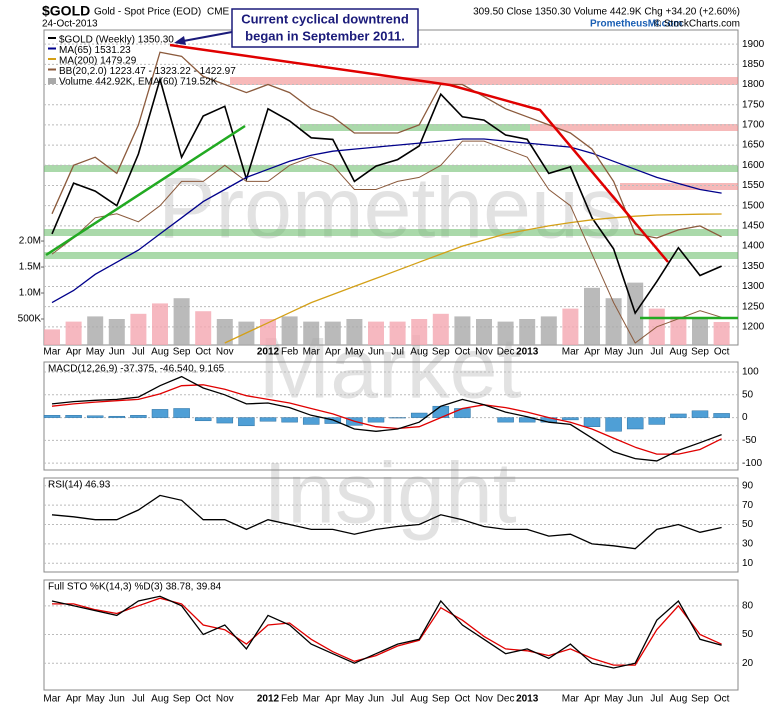 The width and height of the screenshot is (780, 707). Describe the element at coordinates (700, 352) in the screenshot. I see `x-tick-label: Sep` at that location.